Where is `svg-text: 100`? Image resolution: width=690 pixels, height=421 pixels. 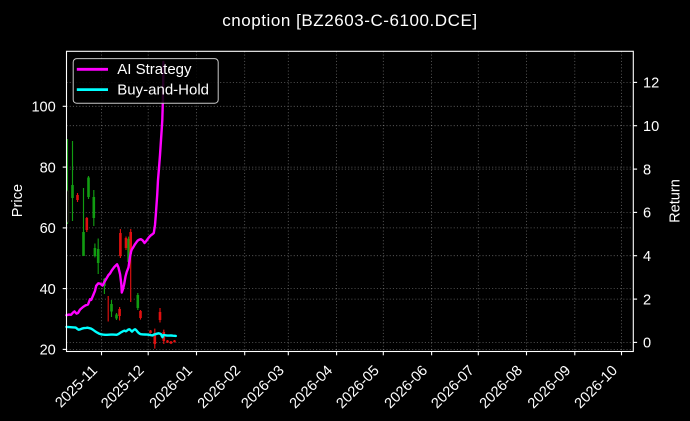 svg-text: 100 is located at coordinates (43, 108).